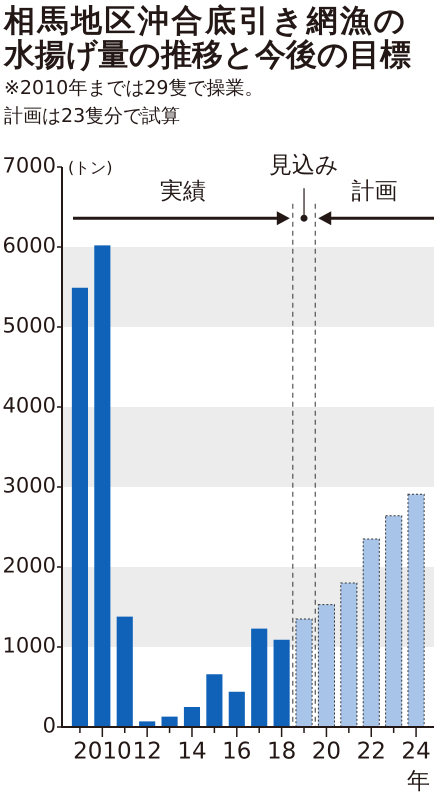 This screenshot has width=434, height=799. Describe the element at coordinates (147, 751) in the screenshot. I see `x-tick-label: 12` at that location.